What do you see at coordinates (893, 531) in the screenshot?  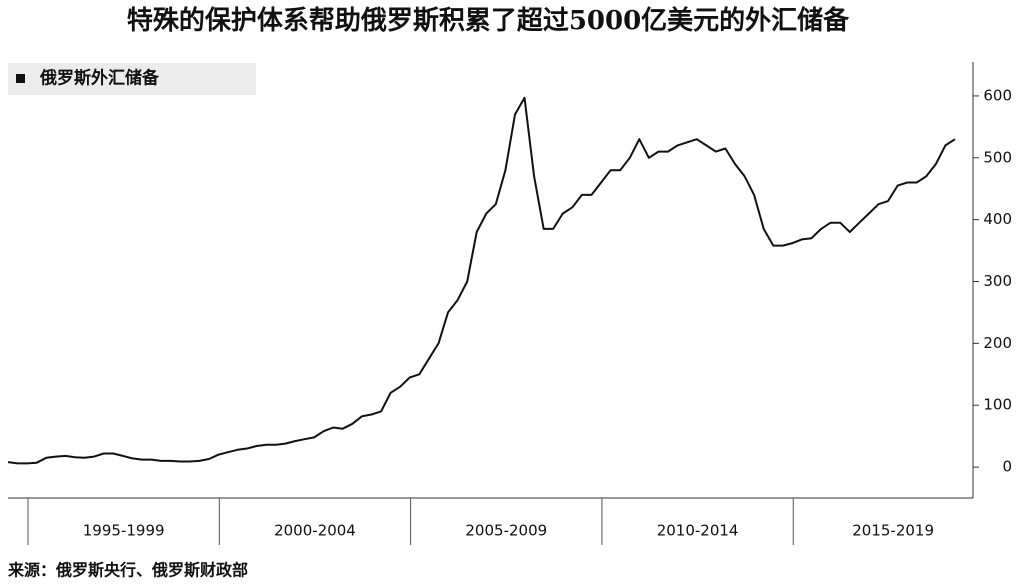 I see `x-tick-label: 2015-2019` at bounding box center [893, 531].